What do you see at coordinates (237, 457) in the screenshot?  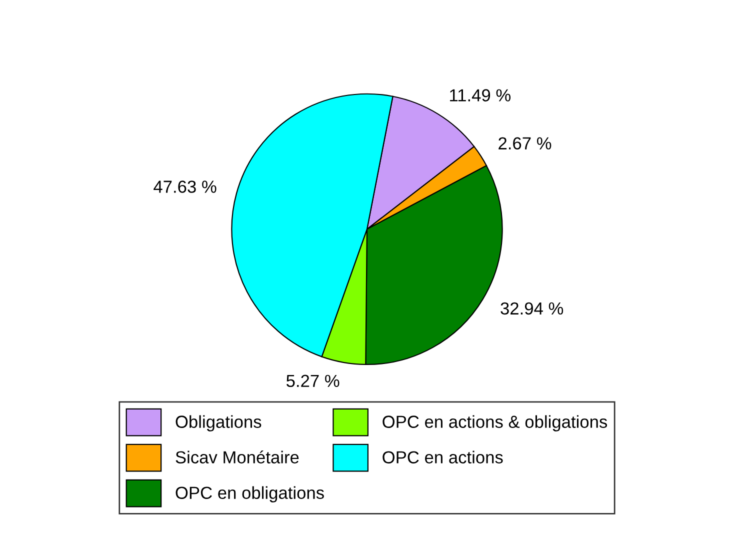 I see `legend-label: Sicav Monétaire` at bounding box center [237, 457].